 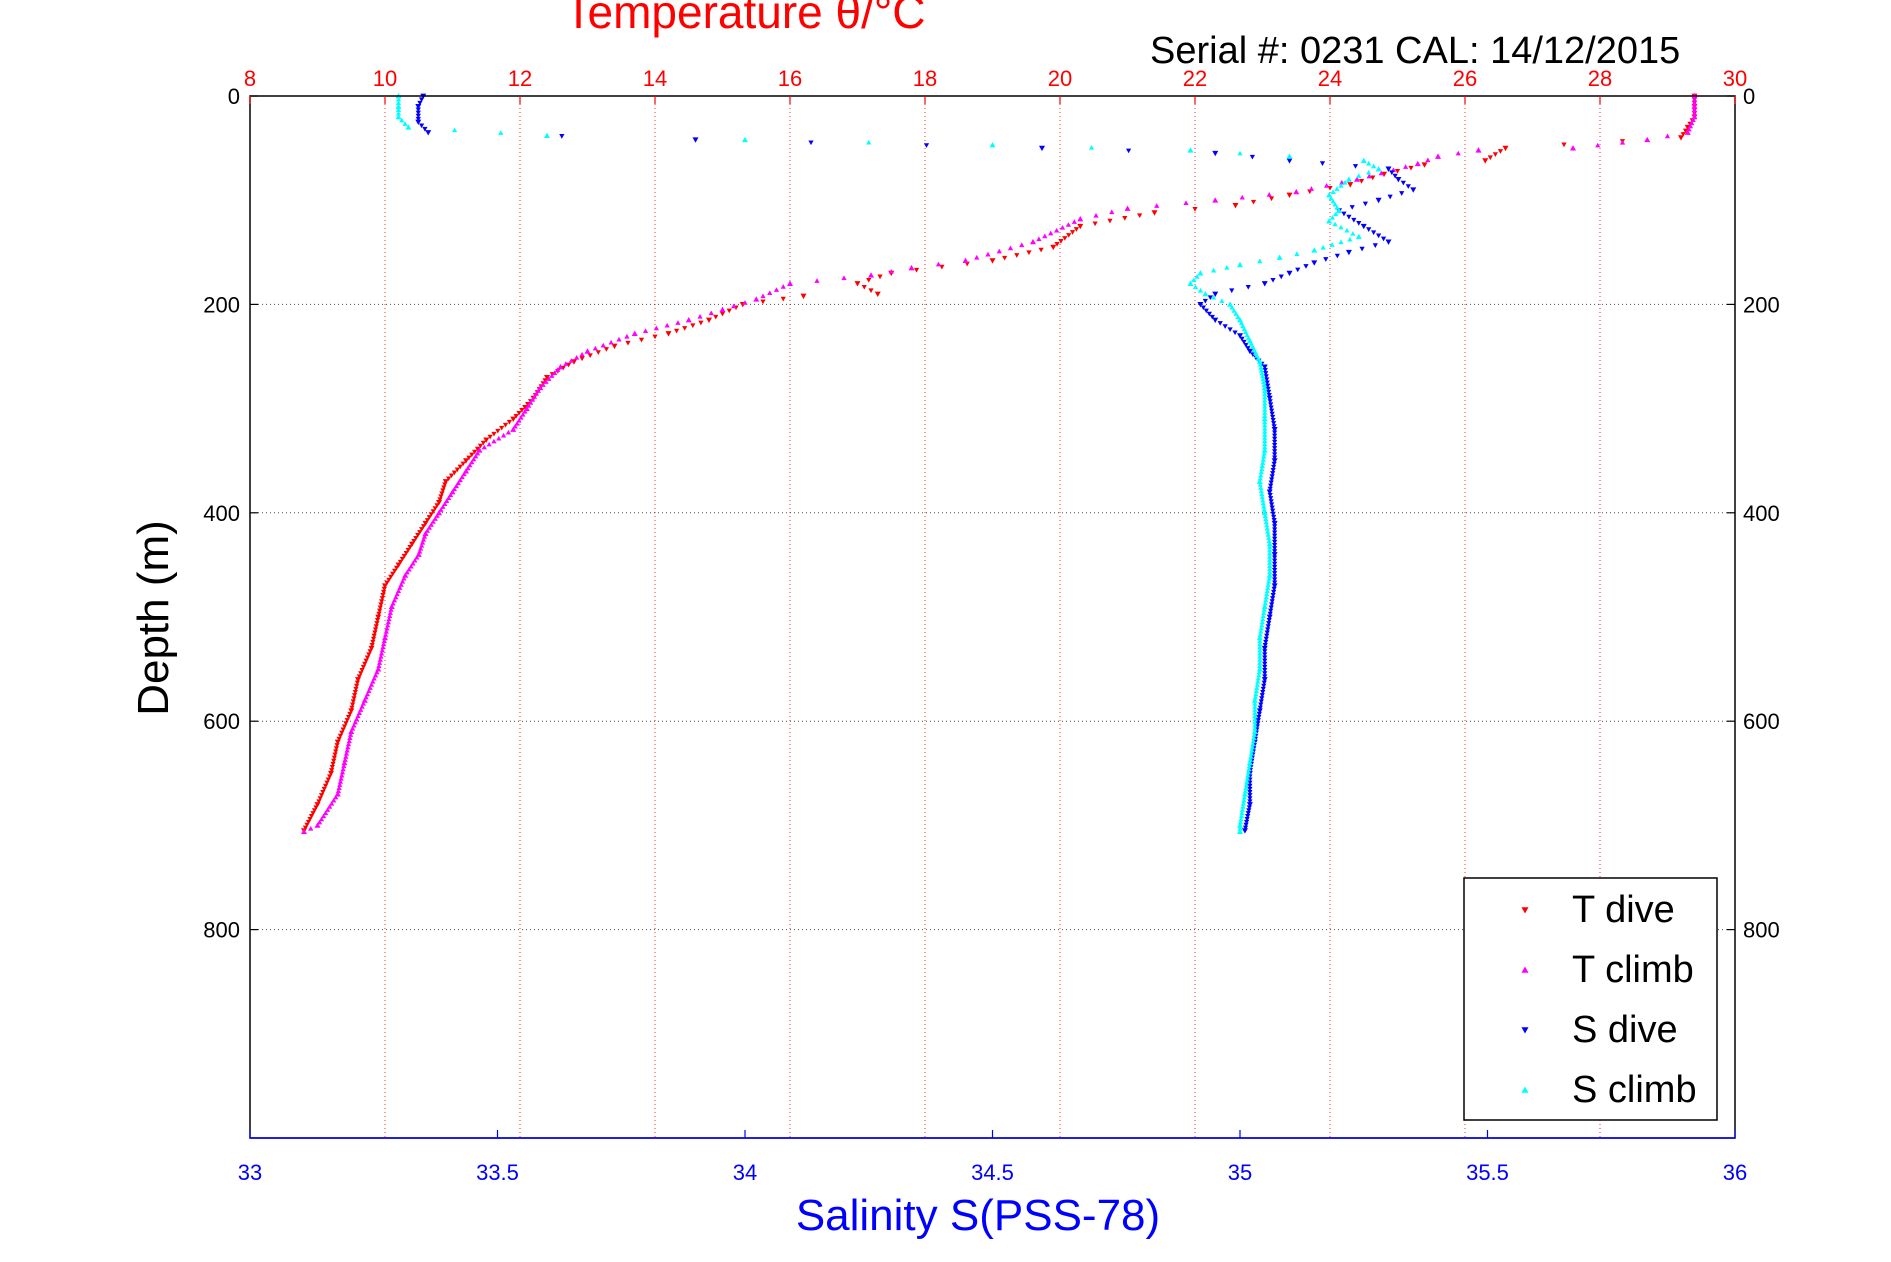 I want to click on depth-tick-label: 400, so click(x=1761, y=513).